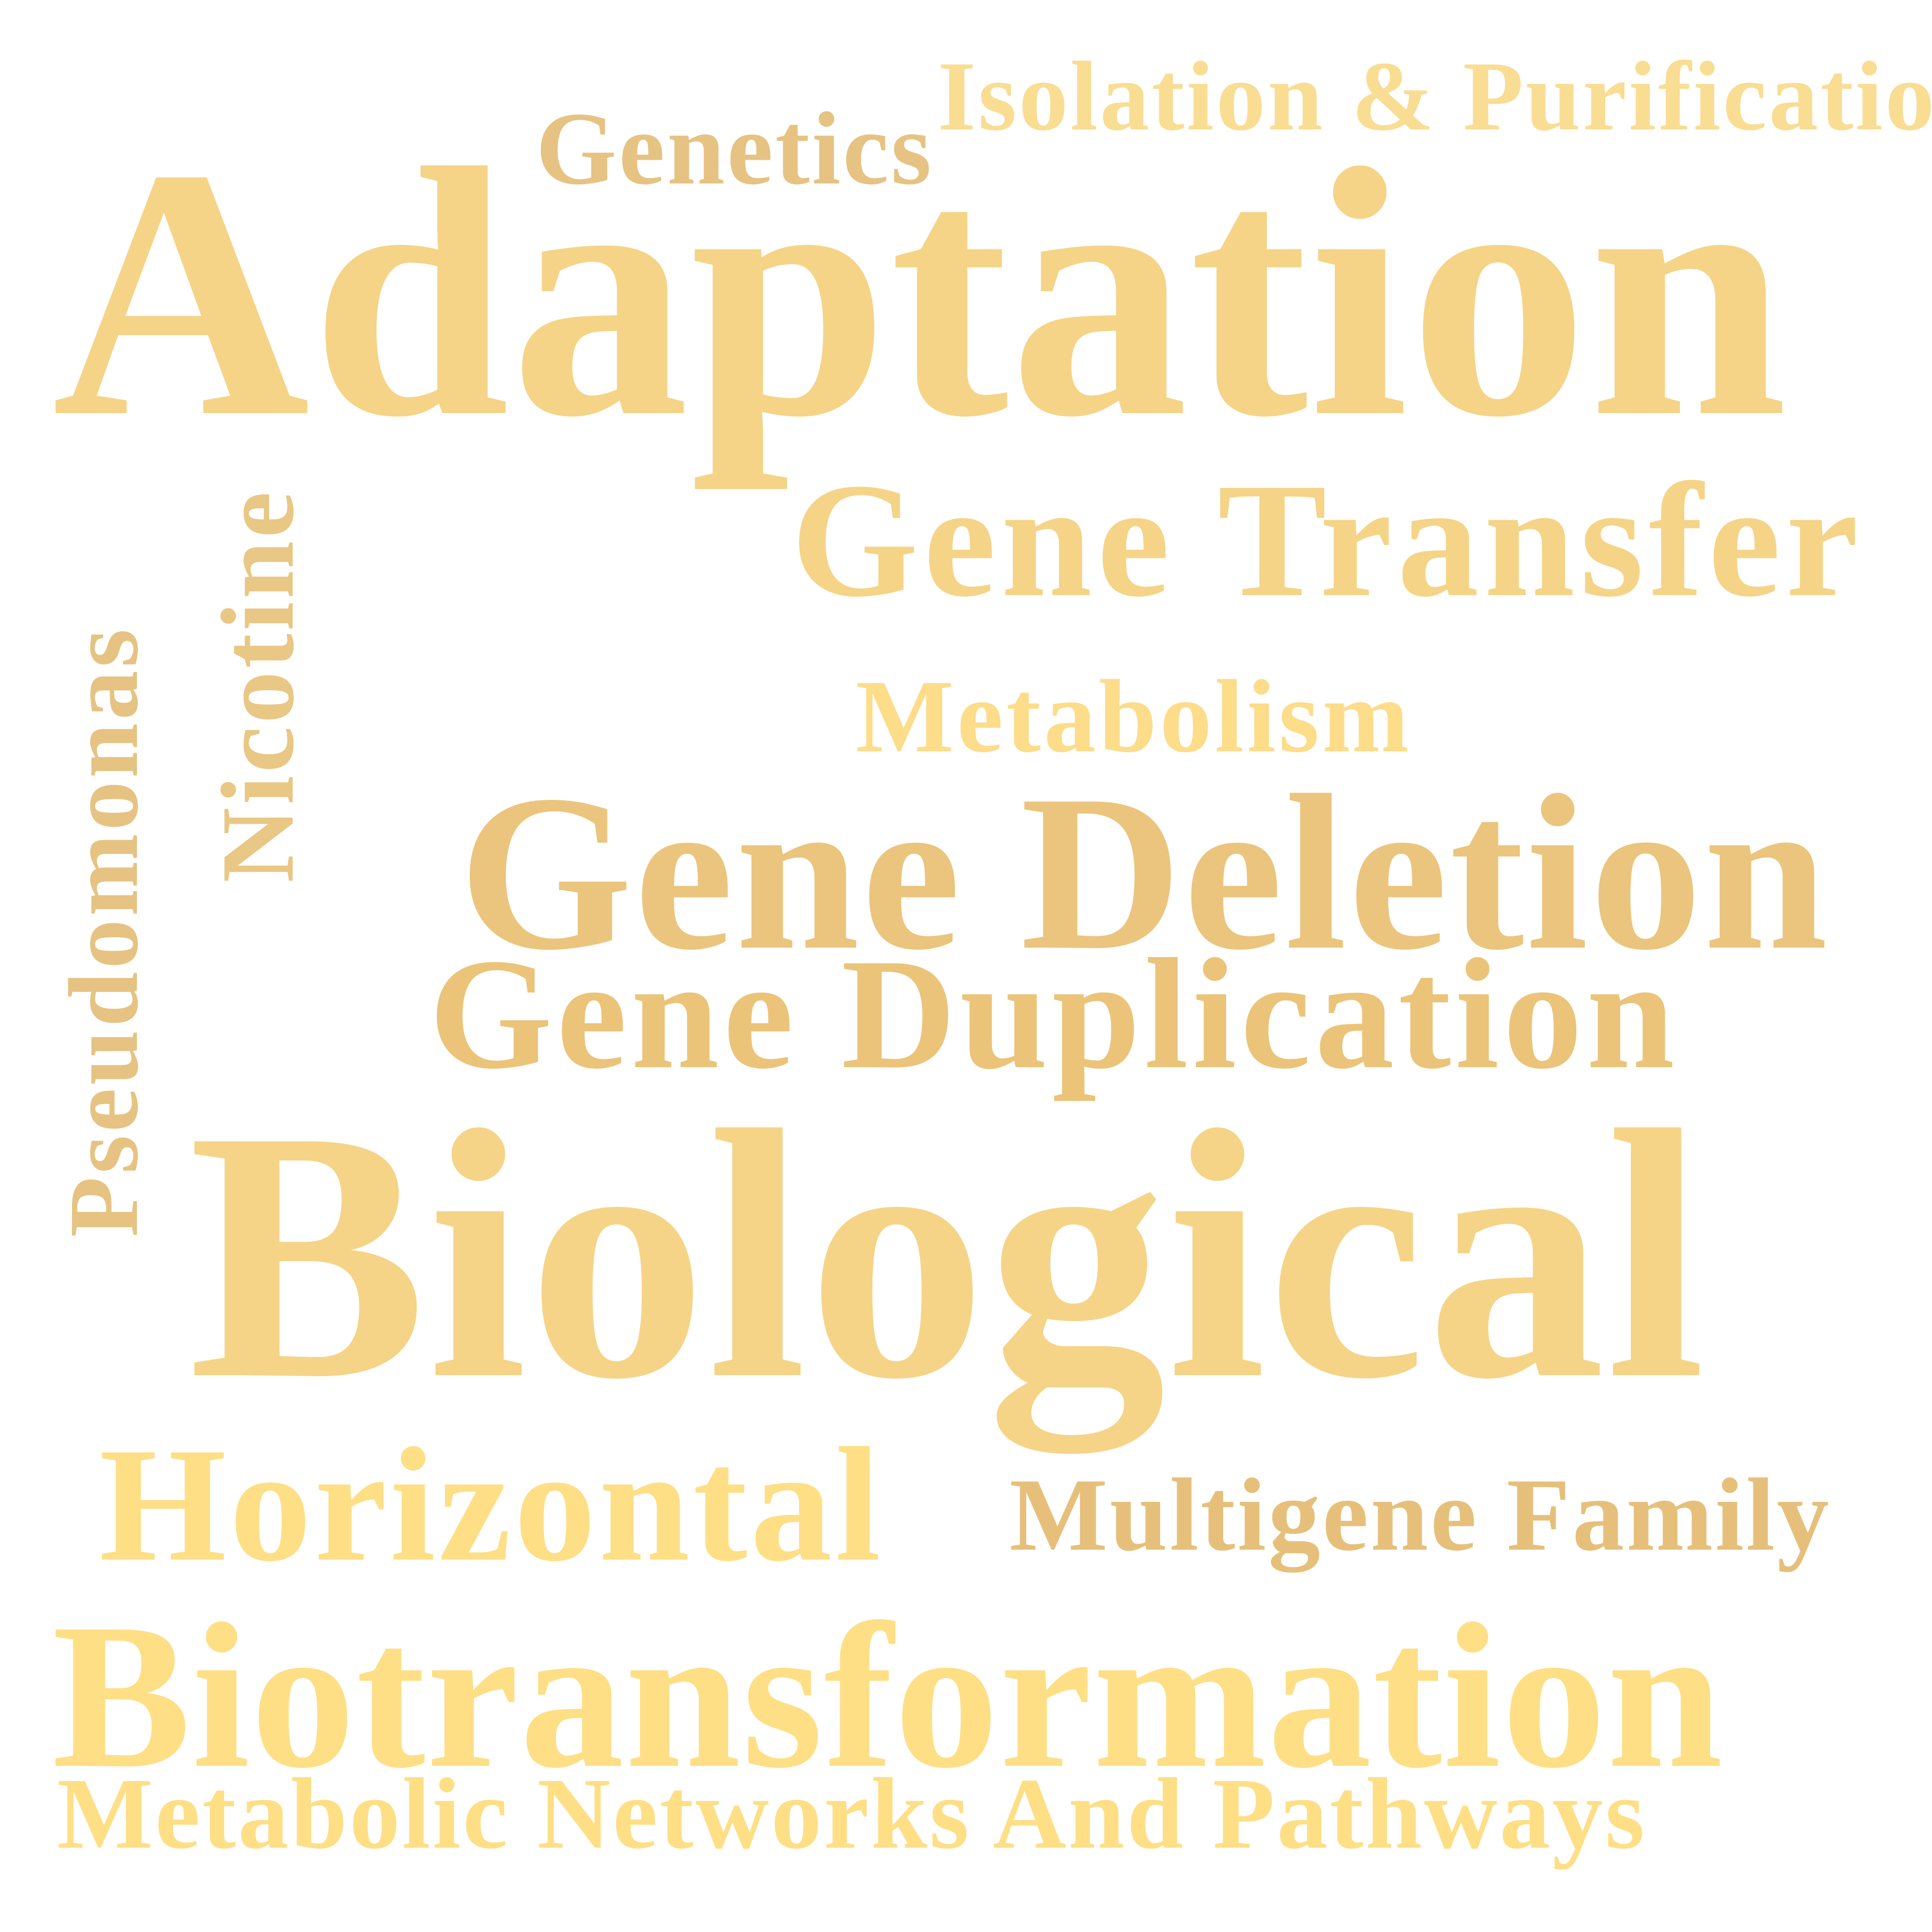  I want to click on word-gene-transfer: Gene Transfer, so click(1327, 540).